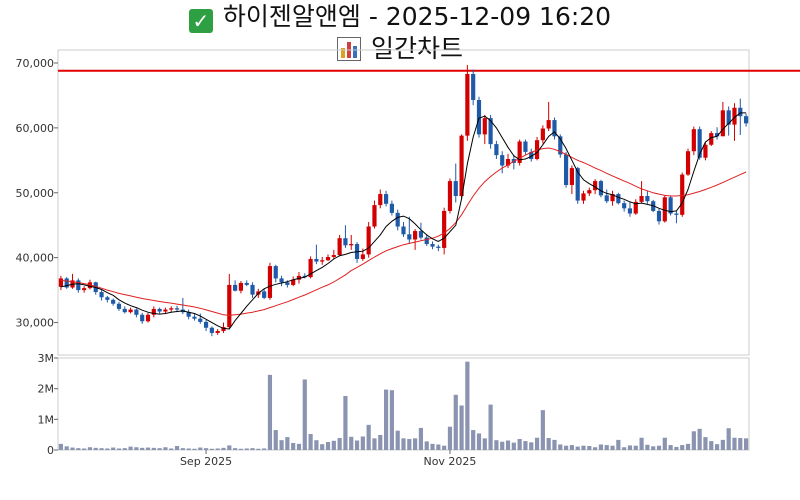 The width and height of the screenshot is (800, 500). I want to click on volume-tick-label: 1M, so click(46, 419).